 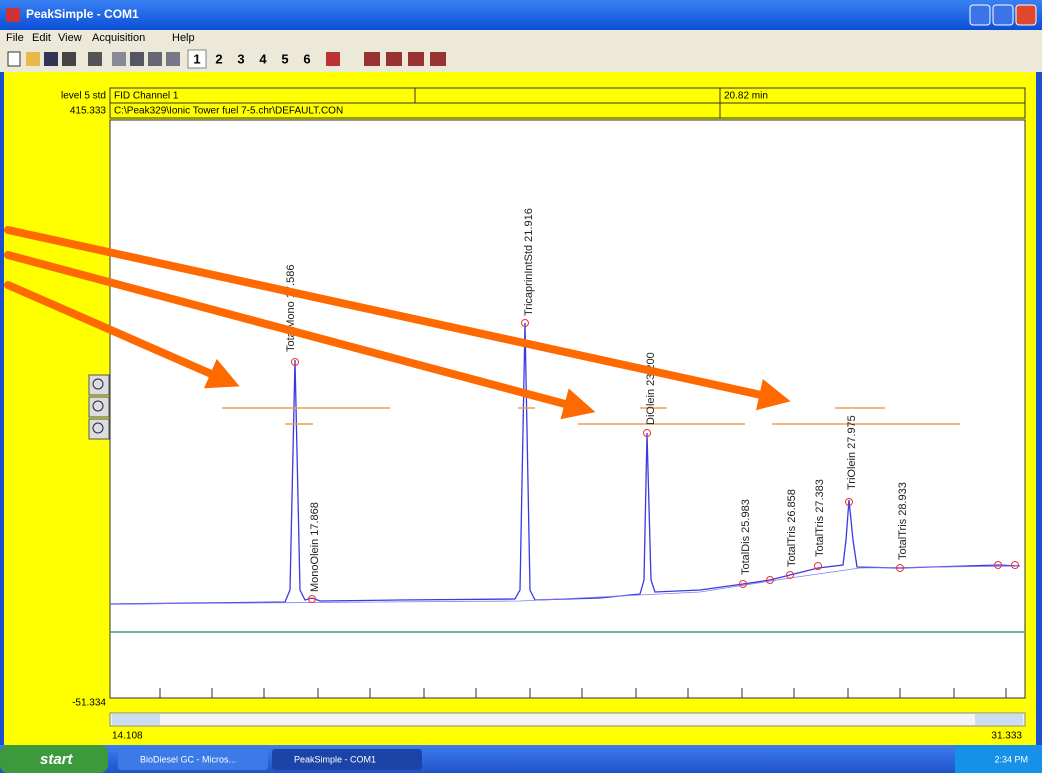 What do you see at coordinates (1026, 15) in the screenshot?
I see `close` at bounding box center [1026, 15].